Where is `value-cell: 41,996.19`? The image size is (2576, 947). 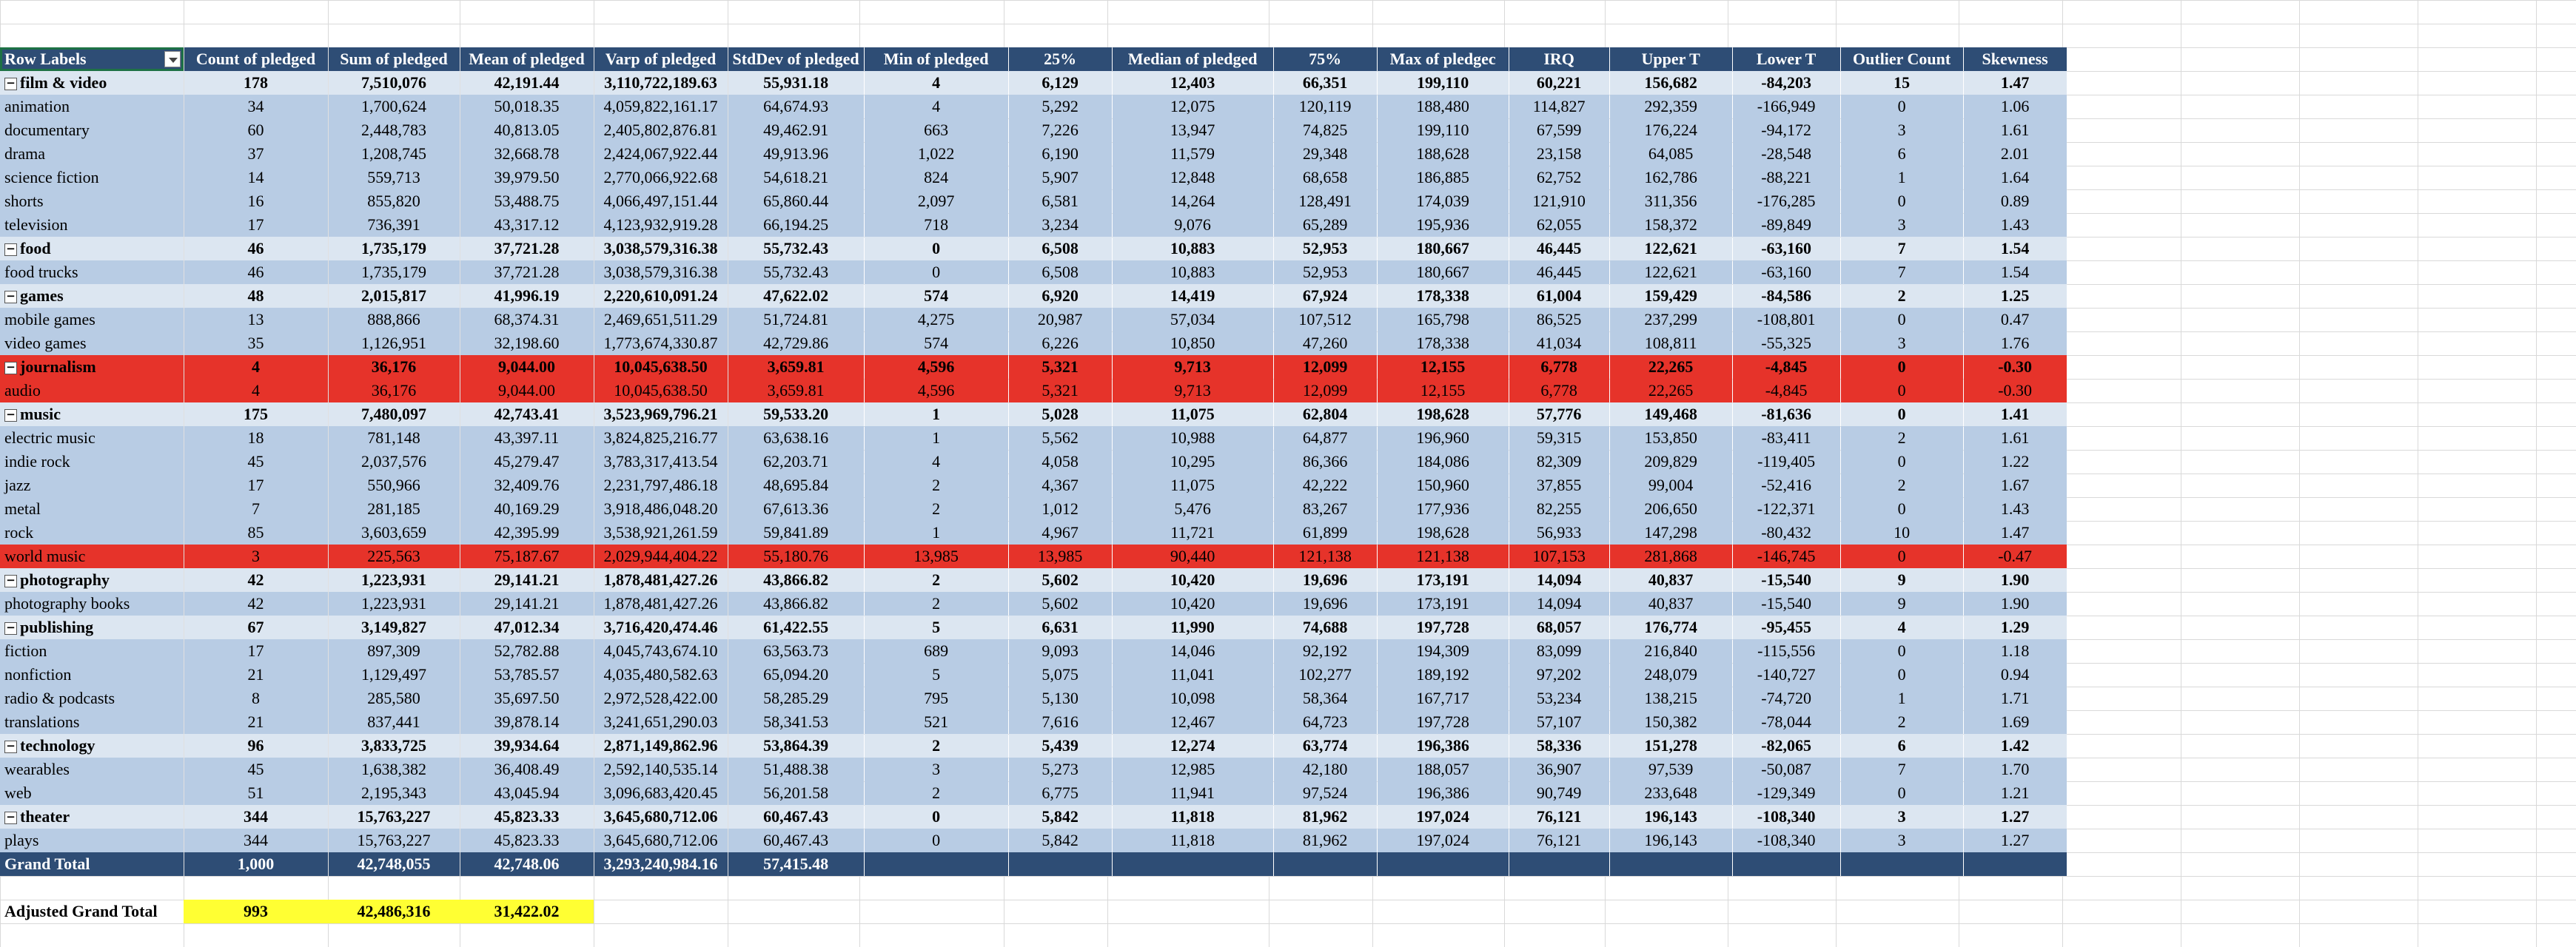 value-cell: 41,996.19 is located at coordinates (527, 296).